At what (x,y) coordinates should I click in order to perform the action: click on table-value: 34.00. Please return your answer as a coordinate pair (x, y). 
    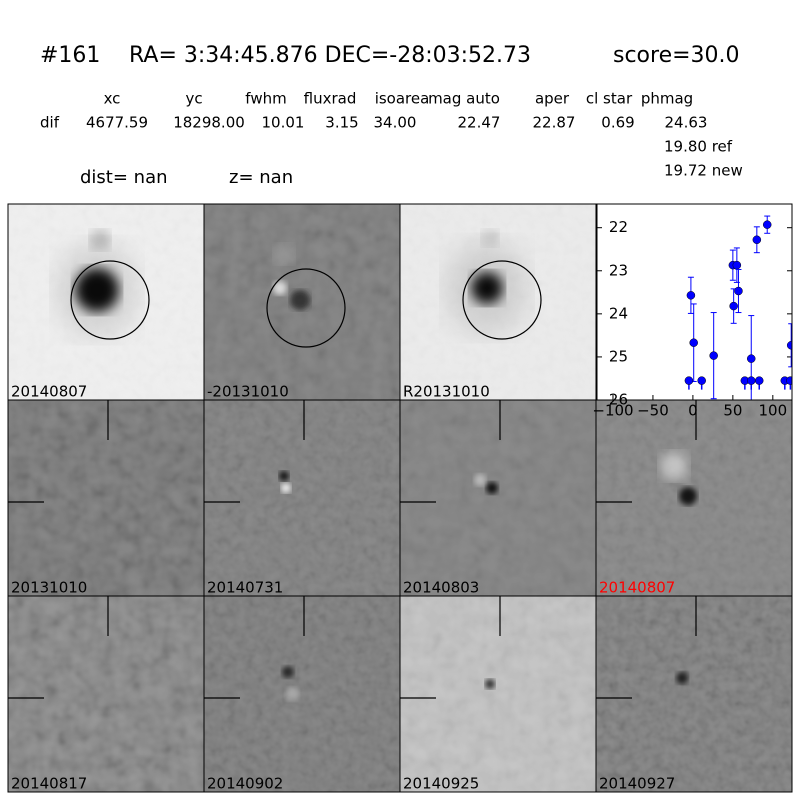
    Looking at the image, I should click on (395, 123).